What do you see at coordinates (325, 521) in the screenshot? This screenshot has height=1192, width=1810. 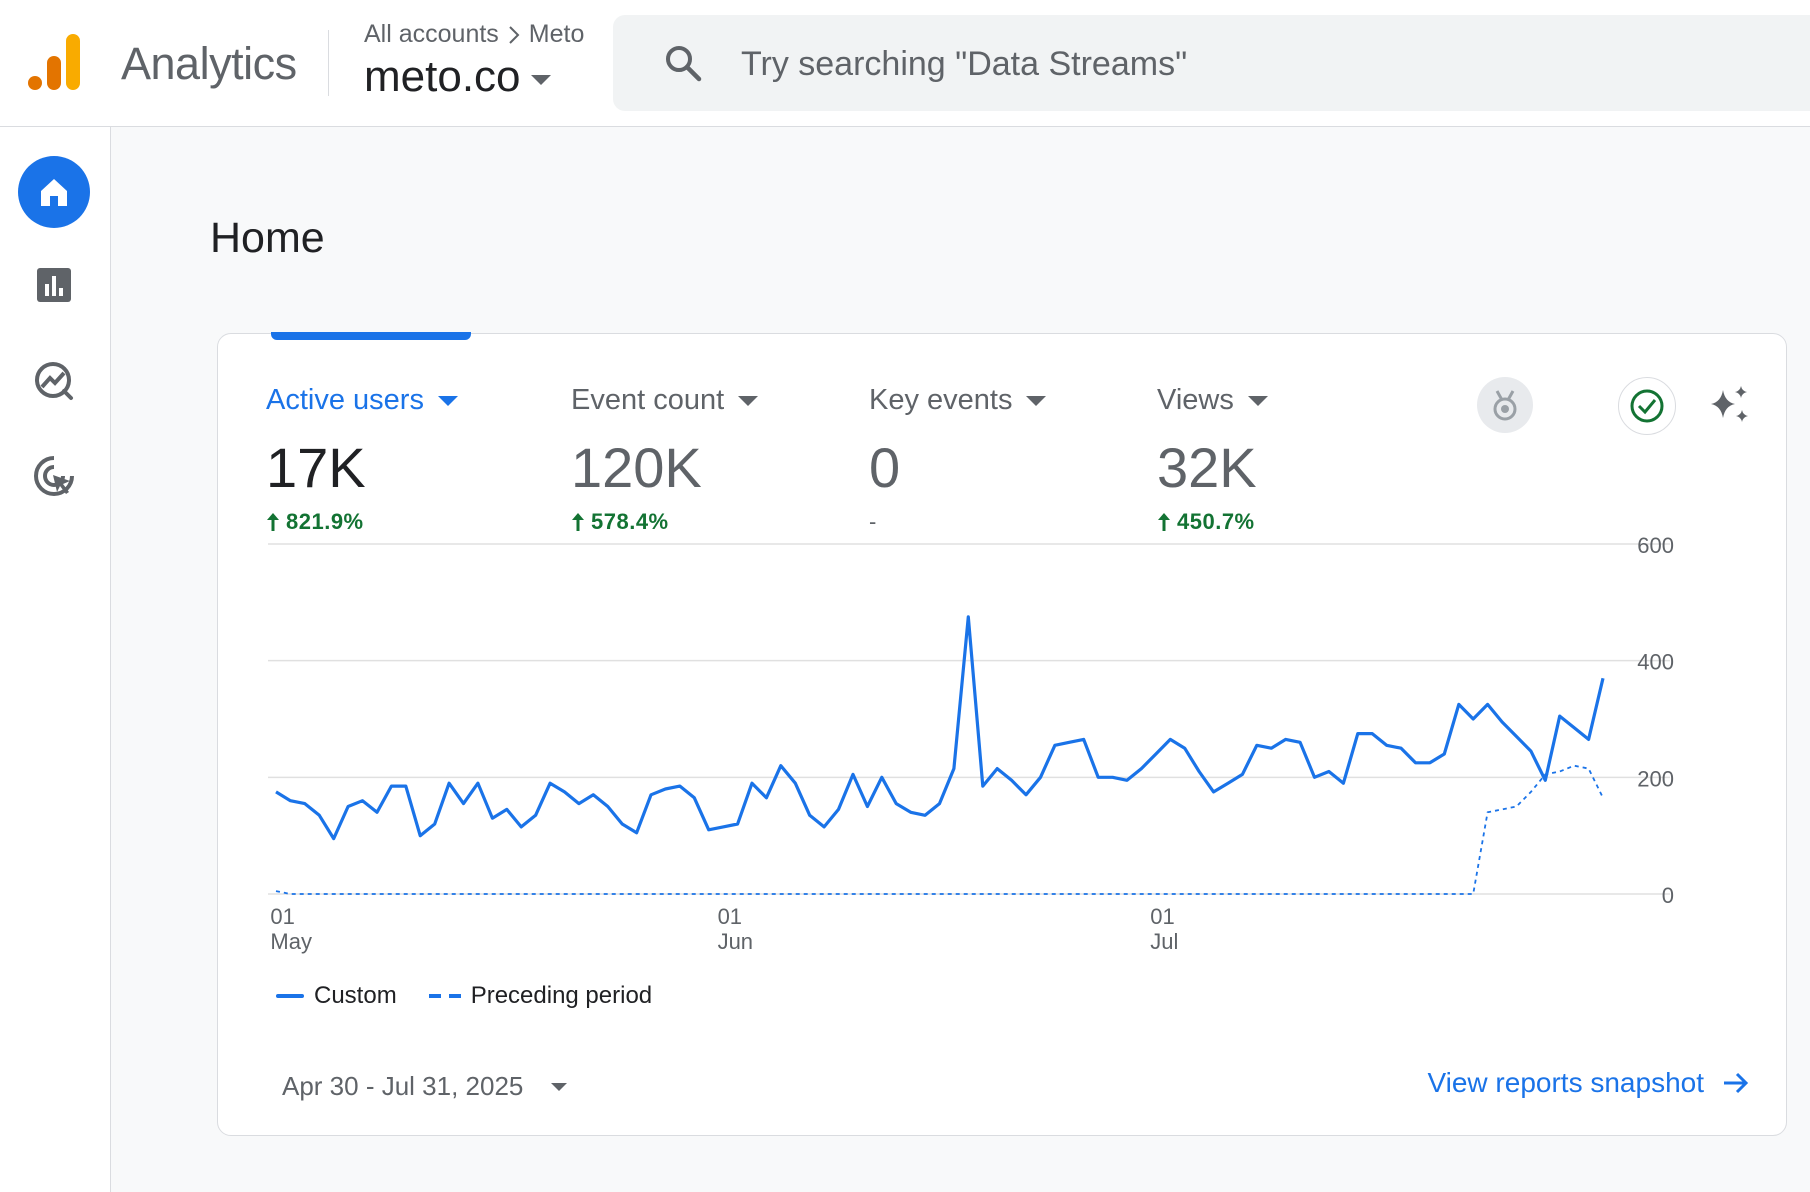 I see `metric-change-value: 821.9%` at bounding box center [325, 521].